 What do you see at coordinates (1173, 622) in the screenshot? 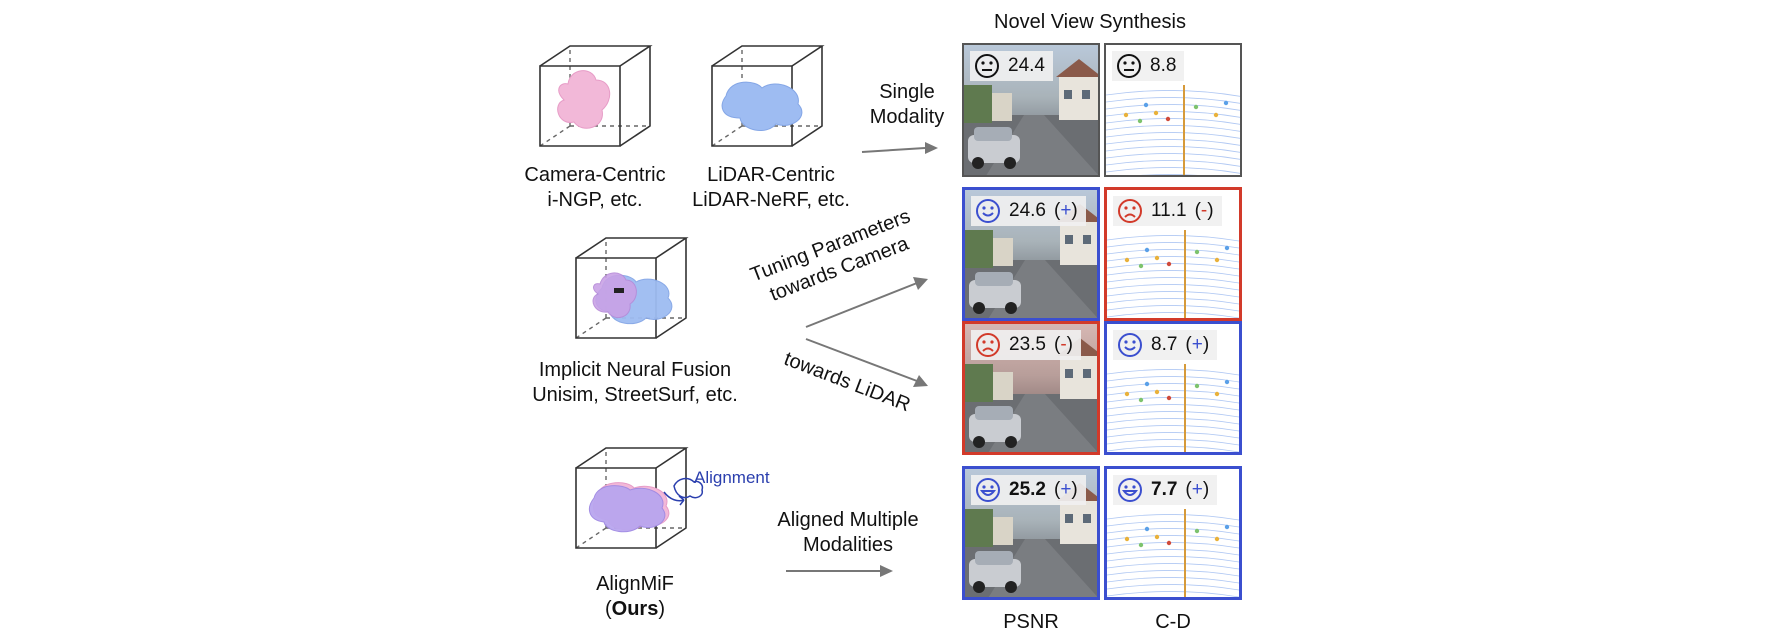
I see `cd-column-label: C-D` at bounding box center [1173, 622].